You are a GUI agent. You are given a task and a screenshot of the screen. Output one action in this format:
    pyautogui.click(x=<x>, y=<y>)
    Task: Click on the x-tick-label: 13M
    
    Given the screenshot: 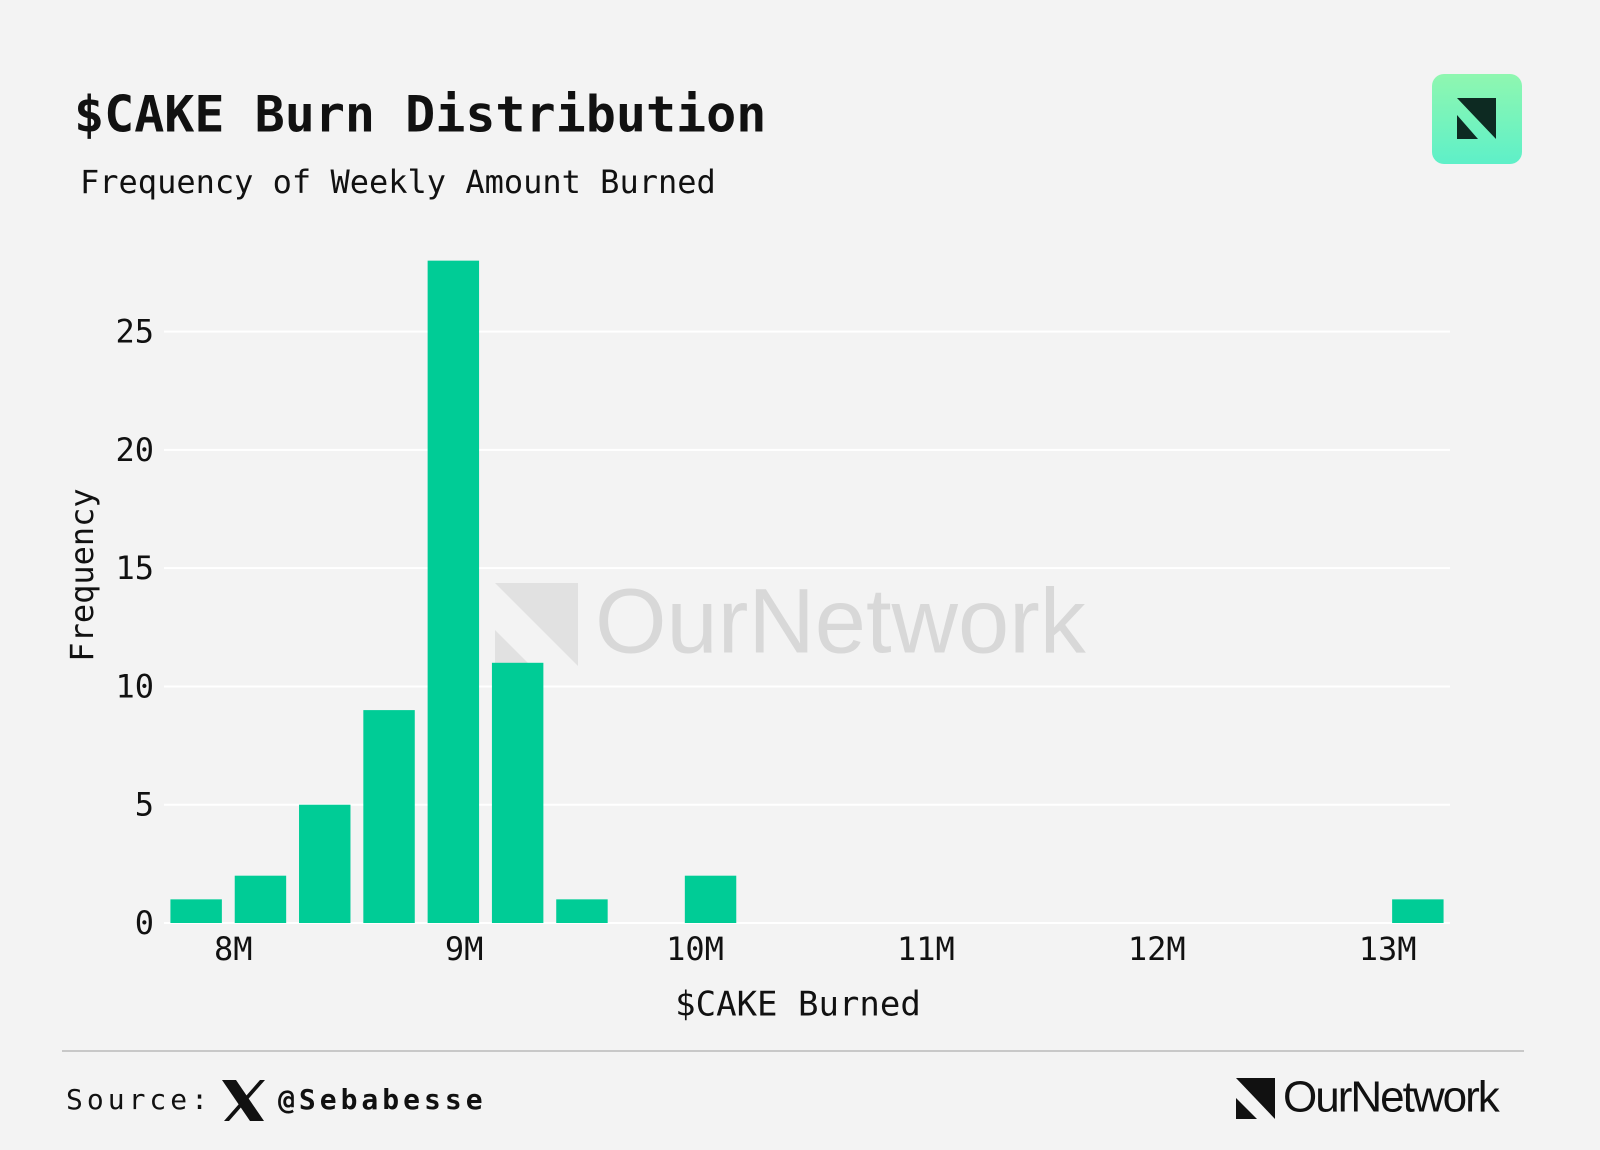 What is the action you would take?
    pyautogui.click(x=1388, y=949)
    